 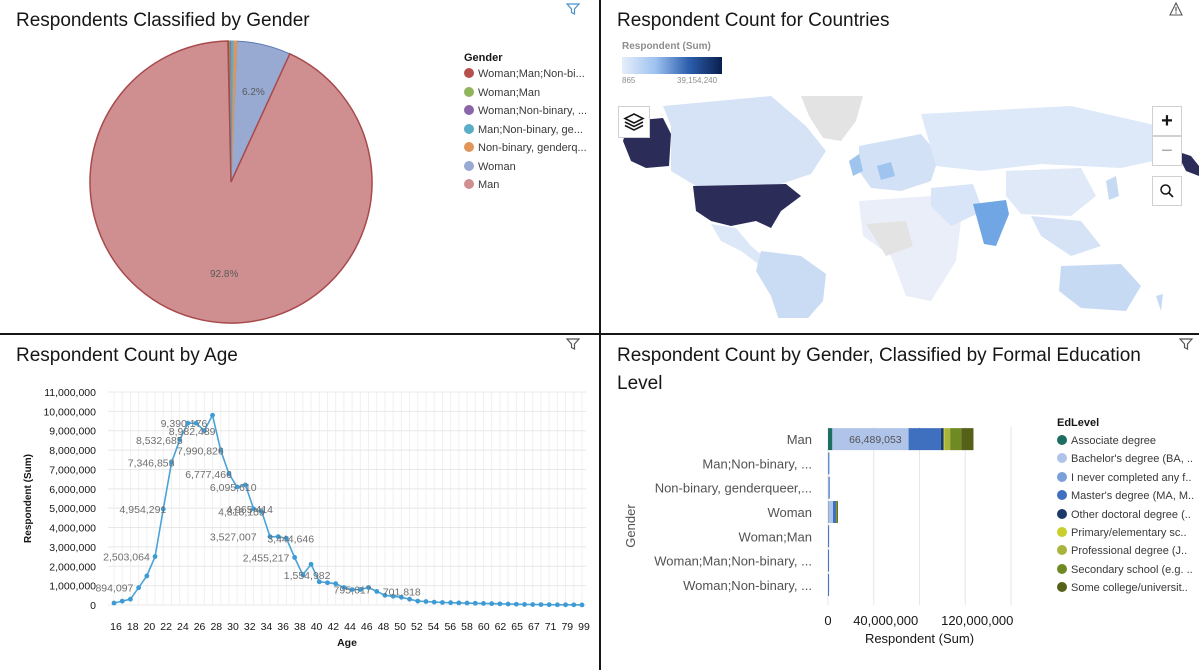 What do you see at coordinates (490, 166) in the screenshot?
I see `legend-item: Woman` at bounding box center [490, 166].